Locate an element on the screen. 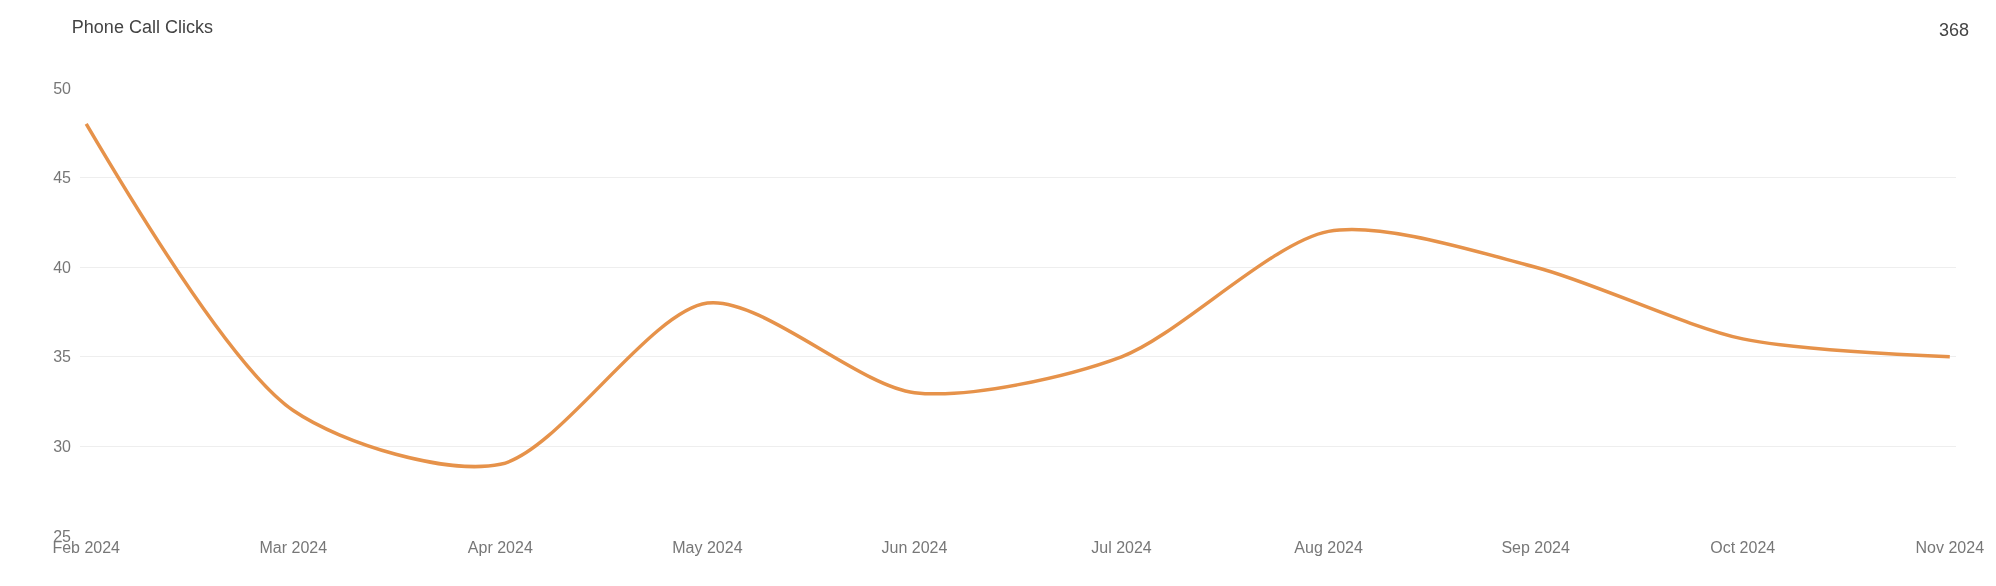  y-tick-label: 40 is located at coordinates (62, 267).